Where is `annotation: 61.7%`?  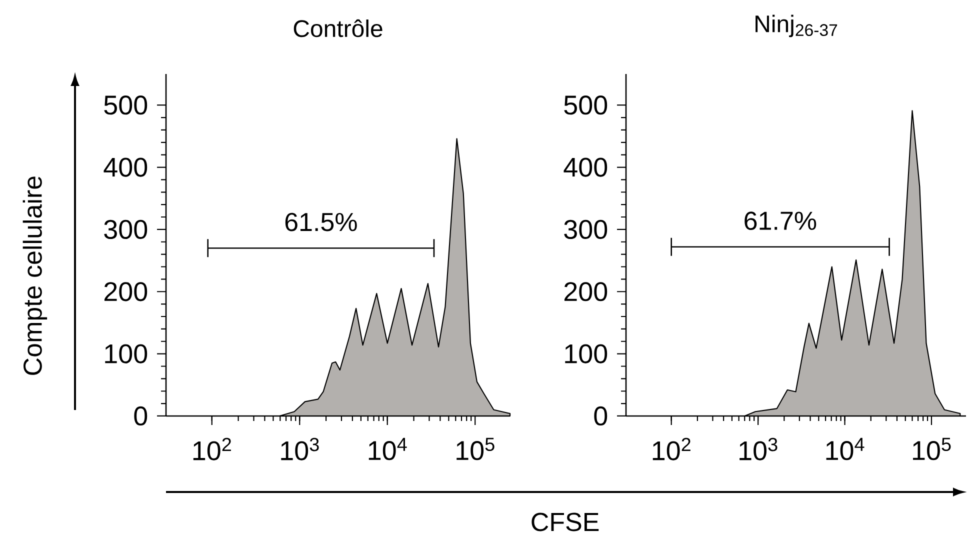 annotation: 61.7% is located at coordinates (780, 221).